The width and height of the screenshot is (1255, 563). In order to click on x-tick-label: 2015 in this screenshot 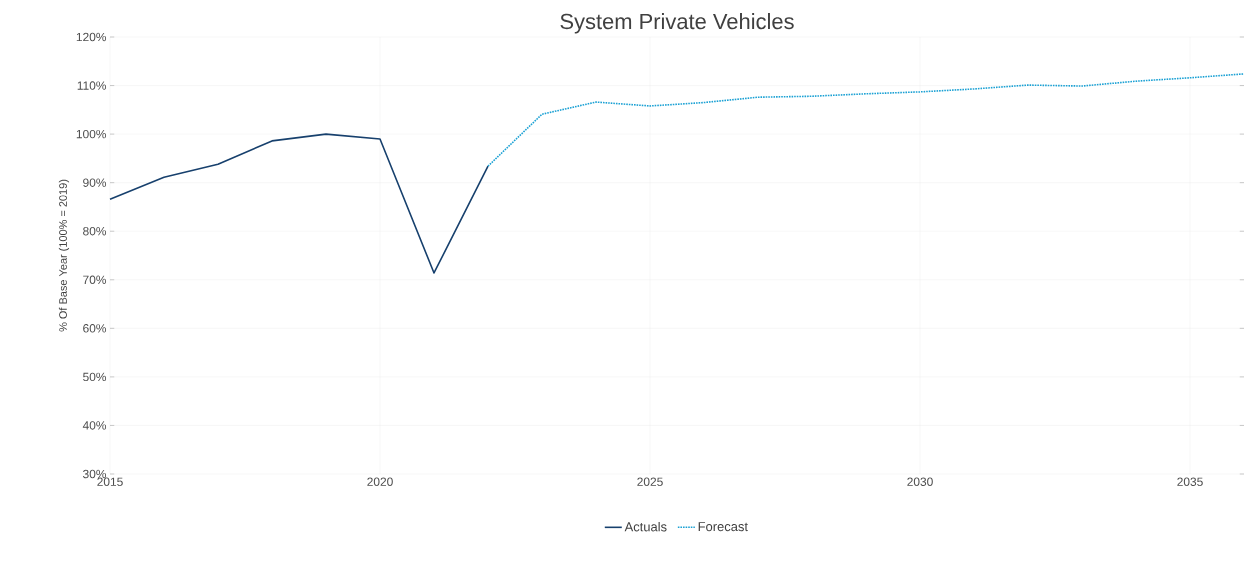, I will do `click(110, 481)`.